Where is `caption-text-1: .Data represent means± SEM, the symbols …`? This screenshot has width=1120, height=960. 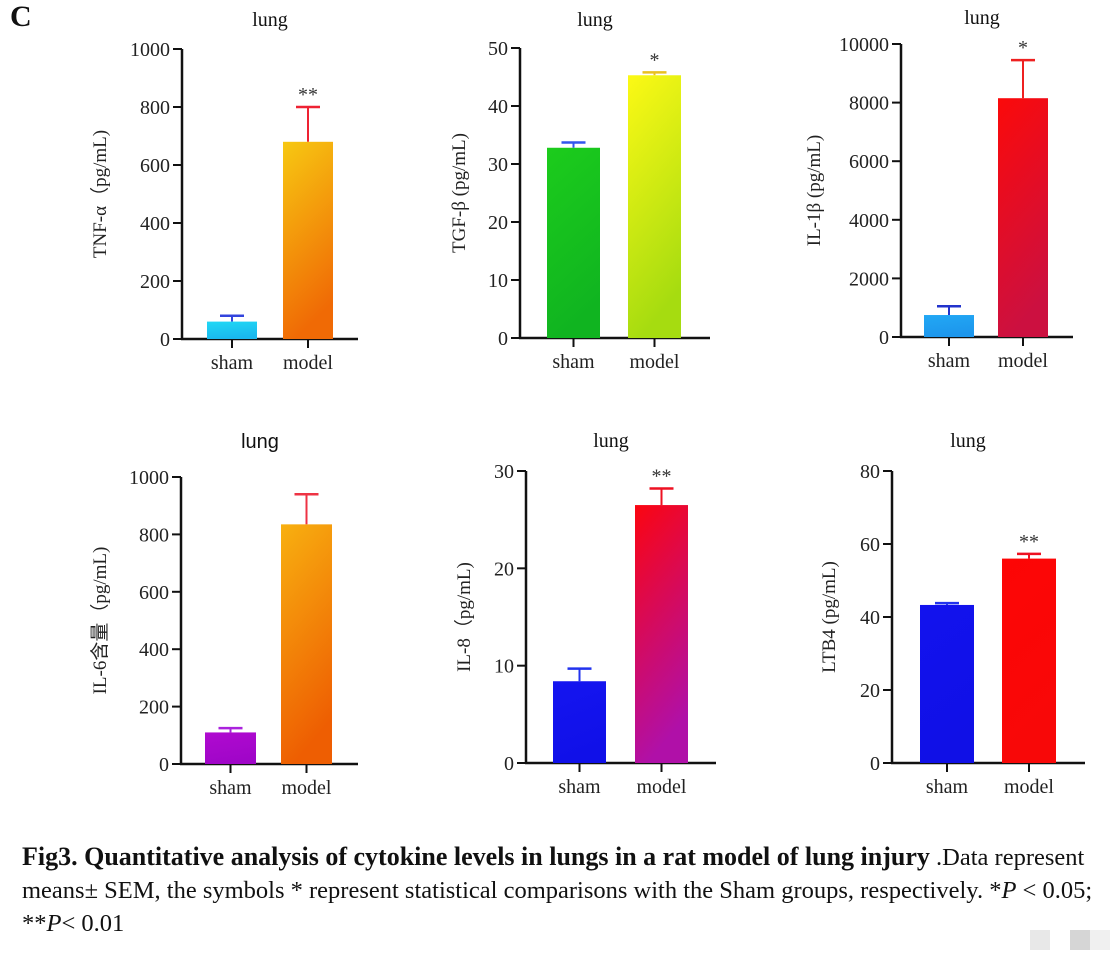
caption-text-1: .Data represent means± SEM, the symbols … is located at coordinates (553, 874).